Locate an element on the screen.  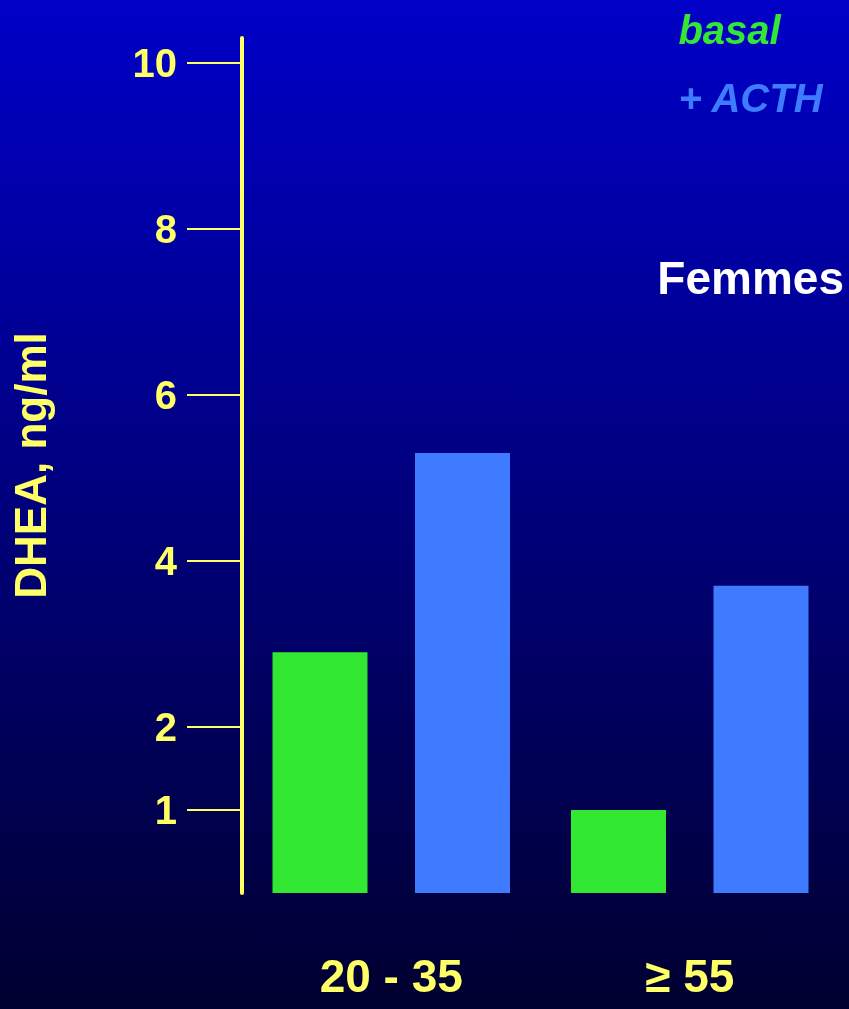
y-tick-label: 4 is located at coordinates (166, 560).